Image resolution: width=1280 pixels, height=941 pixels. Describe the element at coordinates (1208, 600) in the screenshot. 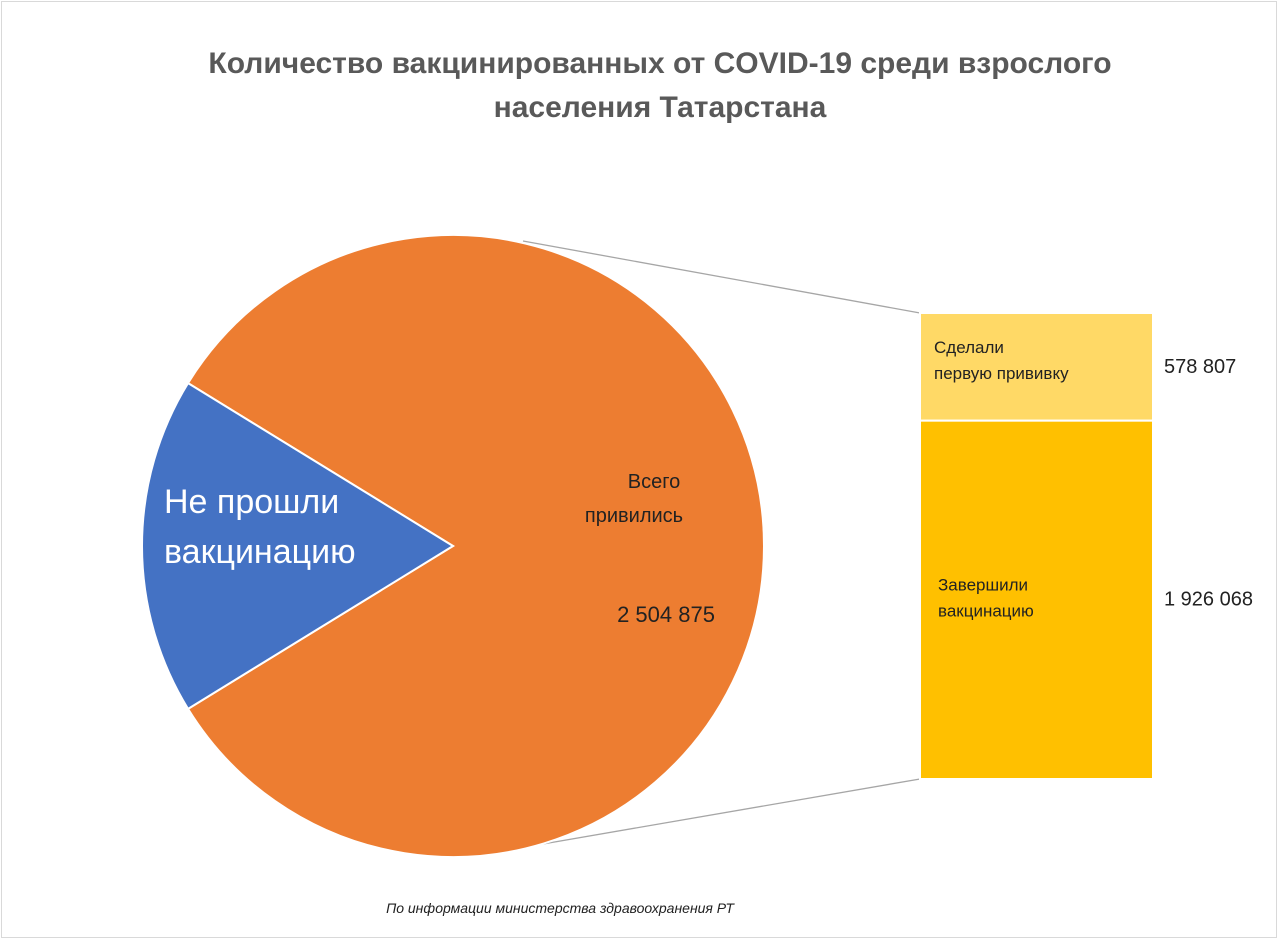

I see `bar-value-completed: 1 926 068` at that location.